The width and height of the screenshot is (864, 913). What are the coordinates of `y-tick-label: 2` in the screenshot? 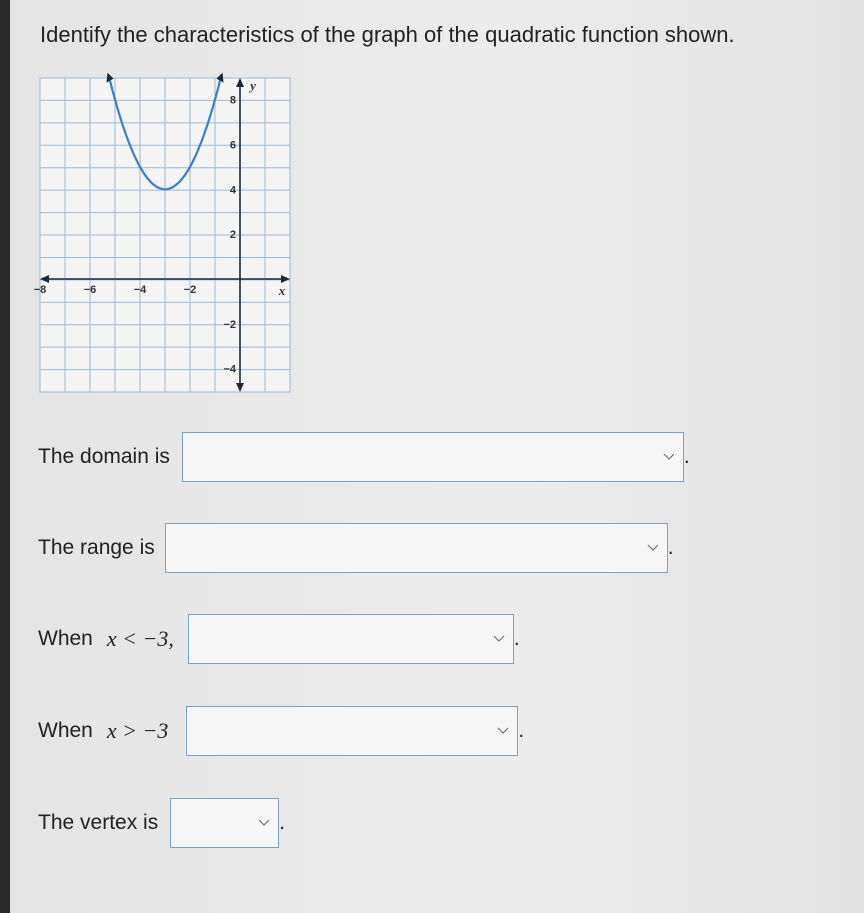 It's located at (233, 235).